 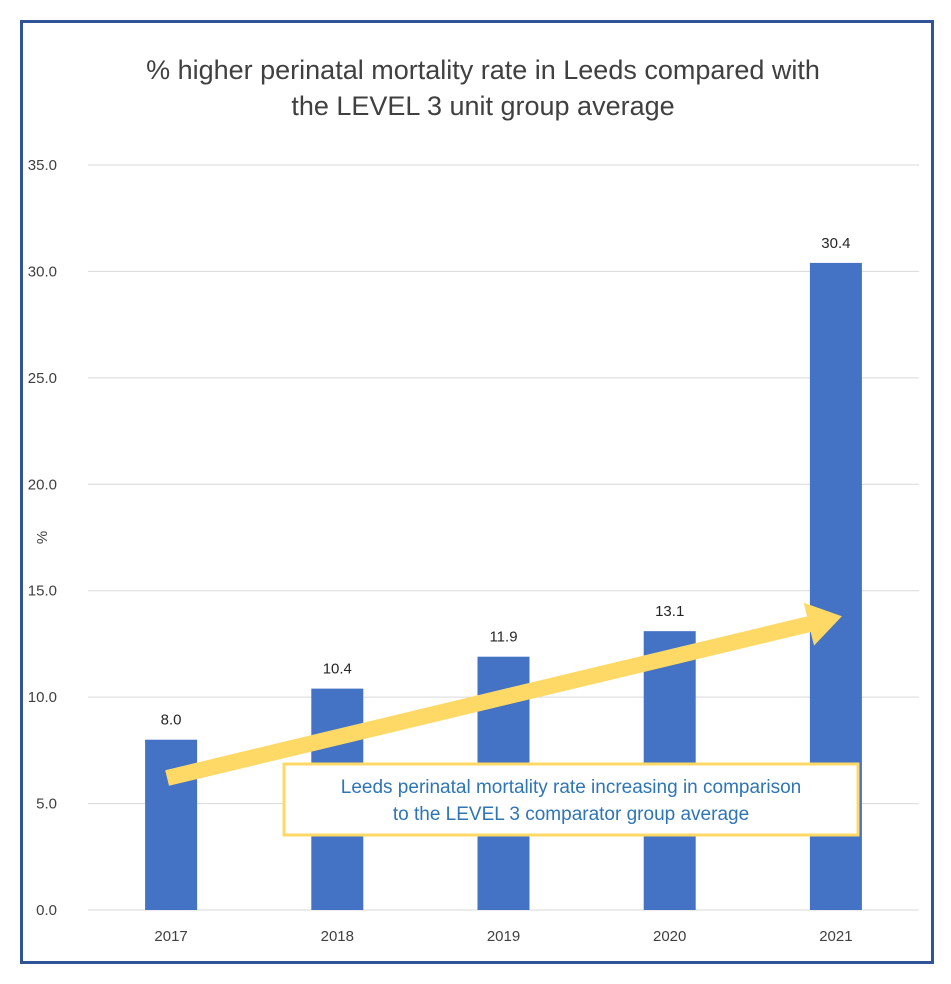 I want to click on annotation-text-line: to the LEVEL 3 comparator group average, so click(x=571, y=814).